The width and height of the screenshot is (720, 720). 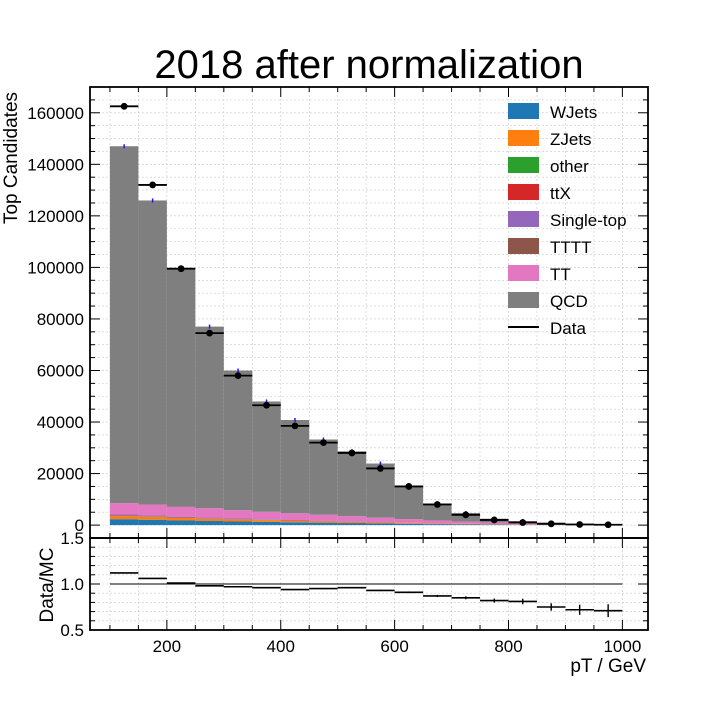 What do you see at coordinates (571, 139) in the screenshot?
I see `legend-label-zjets: ZJets` at bounding box center [571, 139].